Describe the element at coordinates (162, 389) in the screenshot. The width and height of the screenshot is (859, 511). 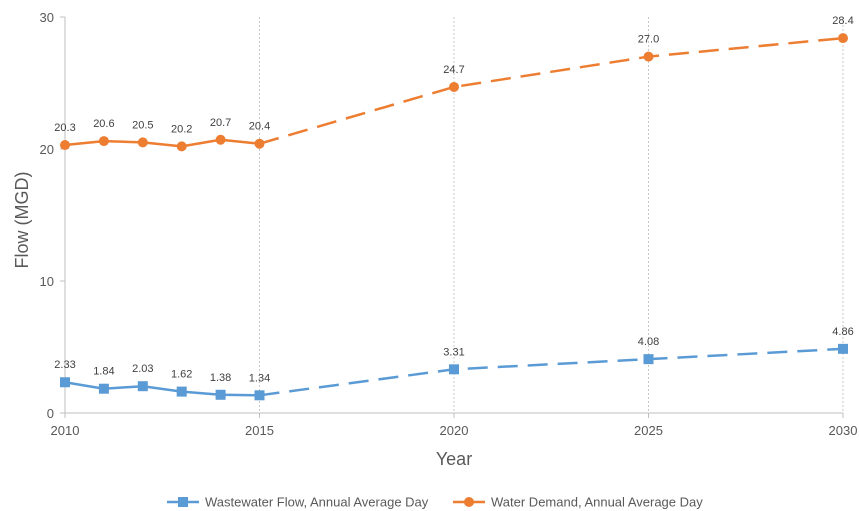
I see `series-1-historical-line` at that location.